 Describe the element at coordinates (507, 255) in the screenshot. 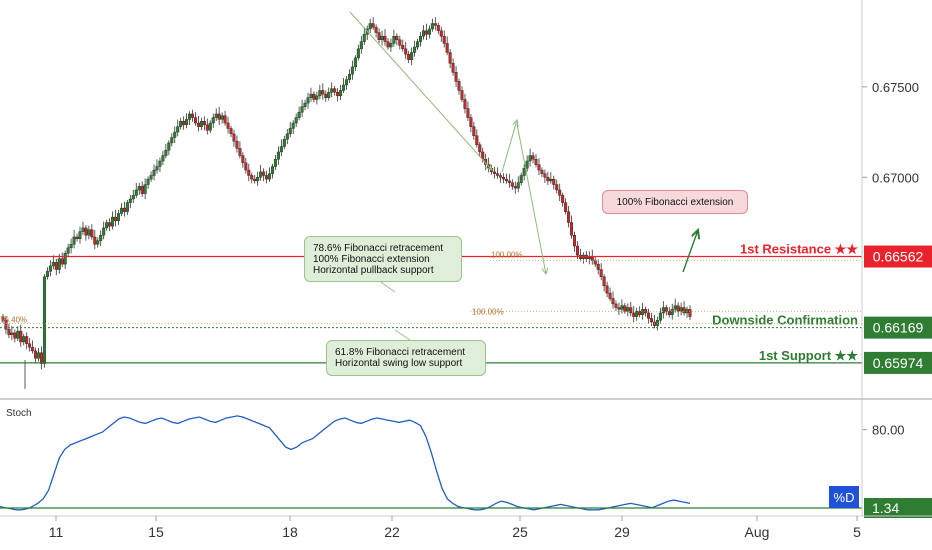

I see `fib-level-label: 100.00%` at that location.